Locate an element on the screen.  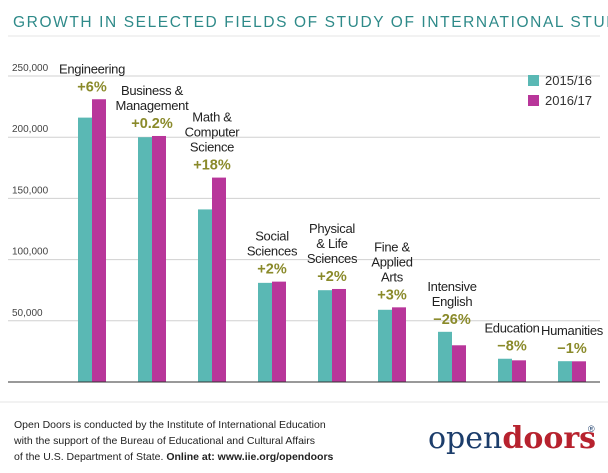
category-label: English is located at coordinates (452, 301).